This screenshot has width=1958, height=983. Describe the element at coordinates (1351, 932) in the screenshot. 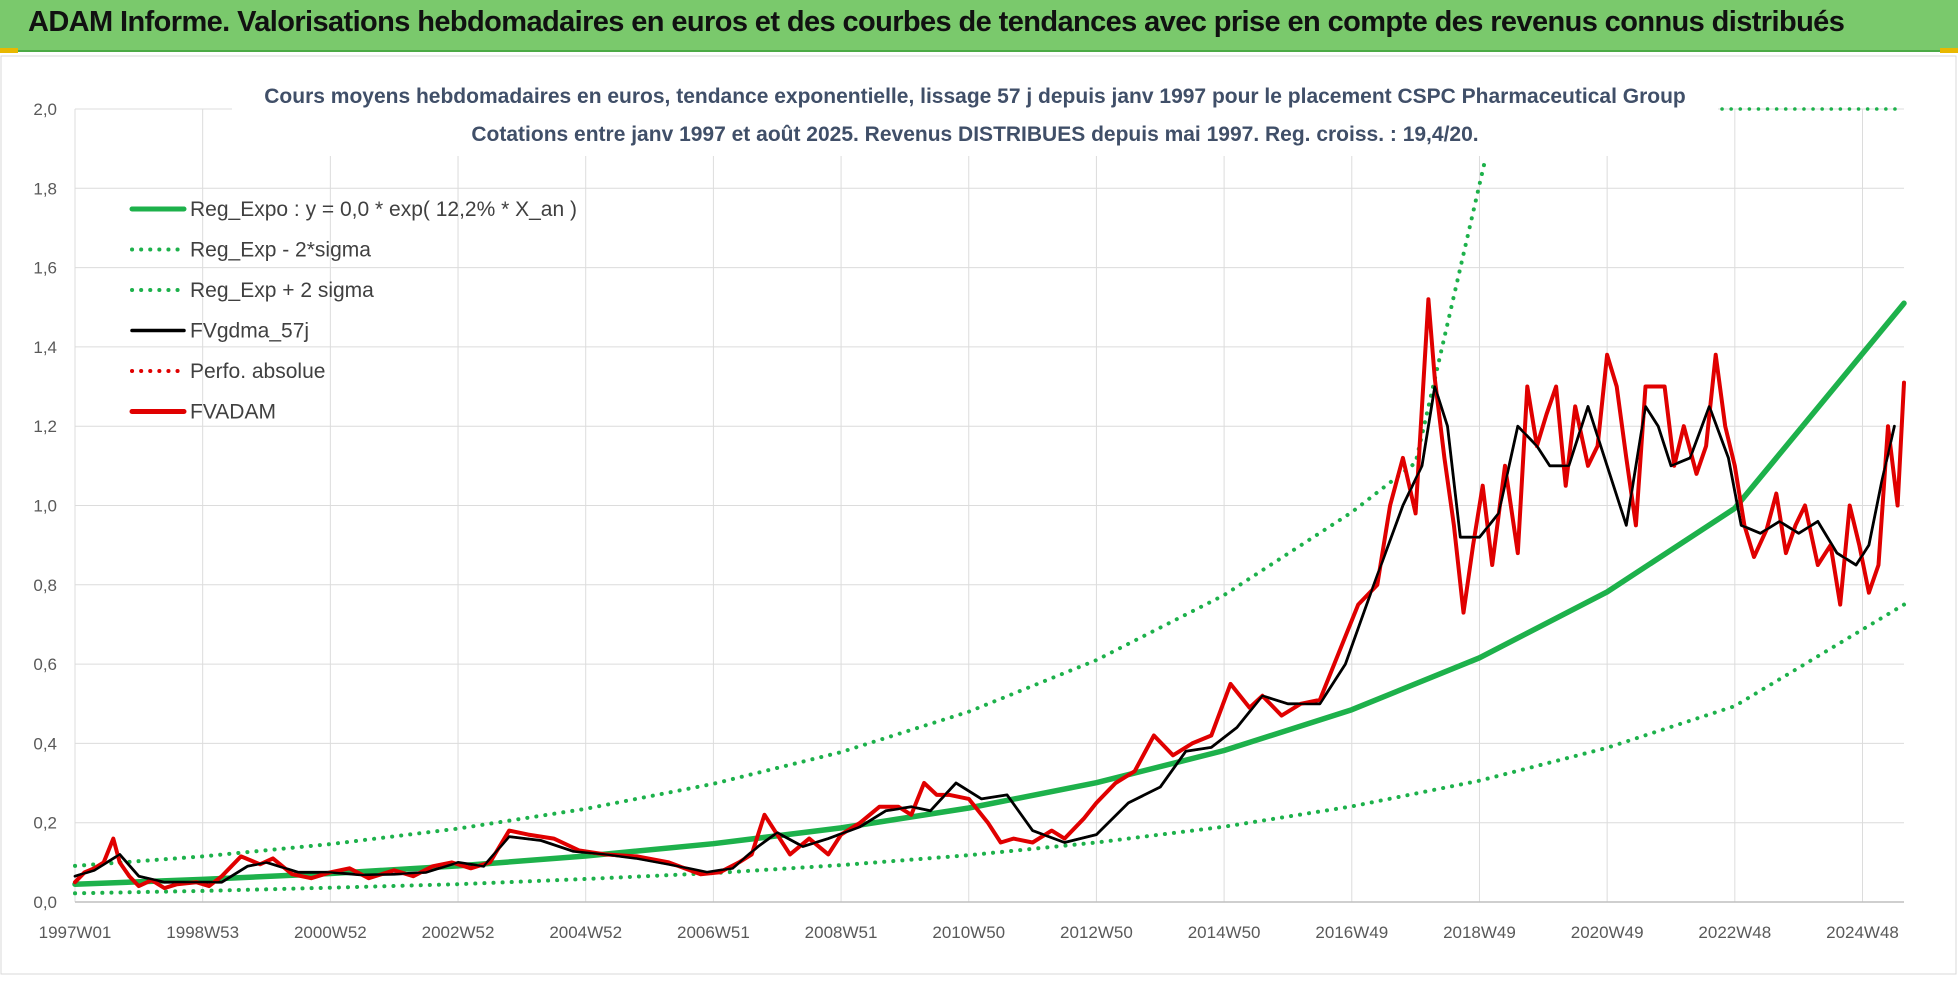

I see `x-tick-label: 2016W49` at that location.